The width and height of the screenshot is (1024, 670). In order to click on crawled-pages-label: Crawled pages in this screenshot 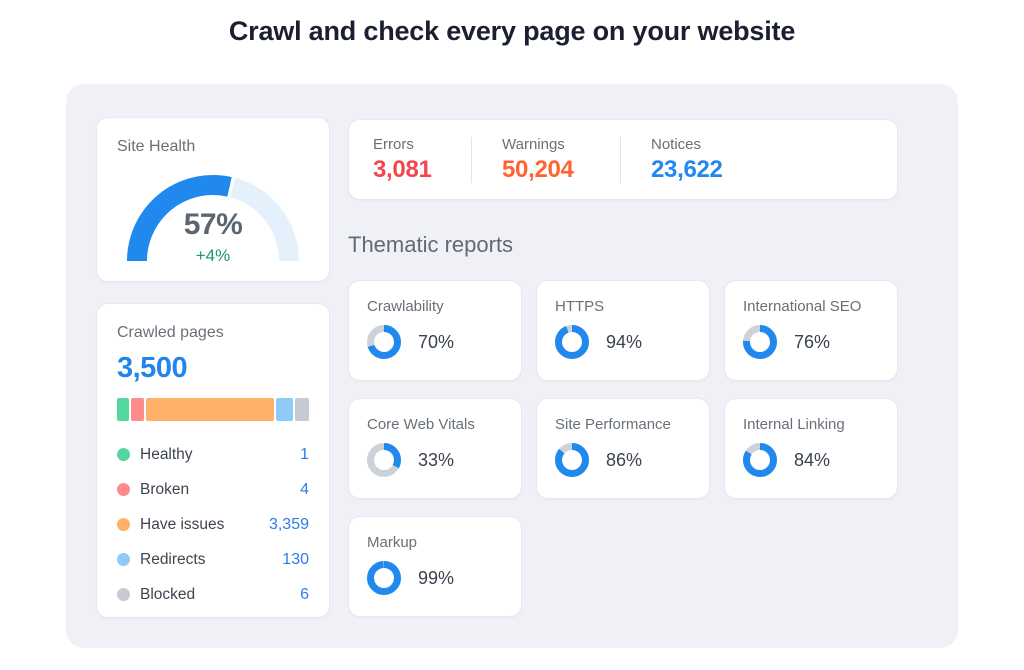, I will do `click(170, 332)`.